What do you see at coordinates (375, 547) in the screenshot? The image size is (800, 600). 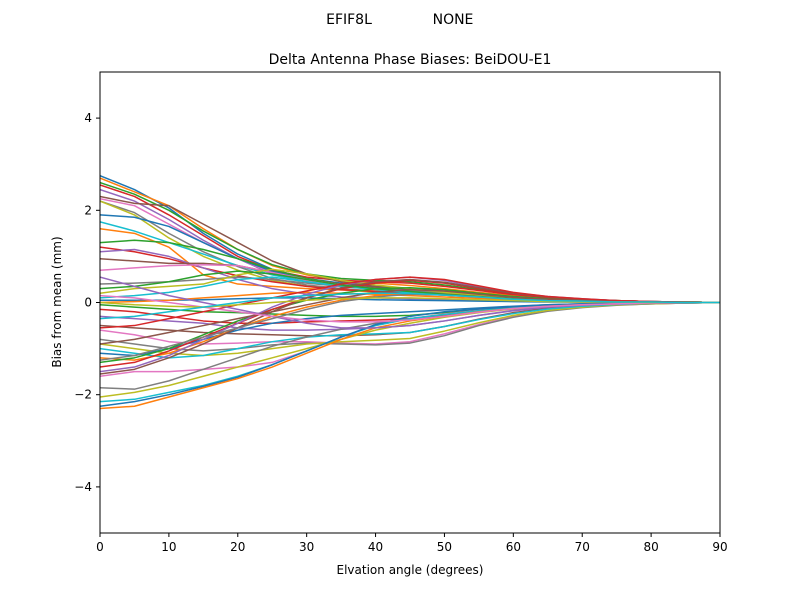 I see `x-tick-label: 40` at bounding box center [375, 547].